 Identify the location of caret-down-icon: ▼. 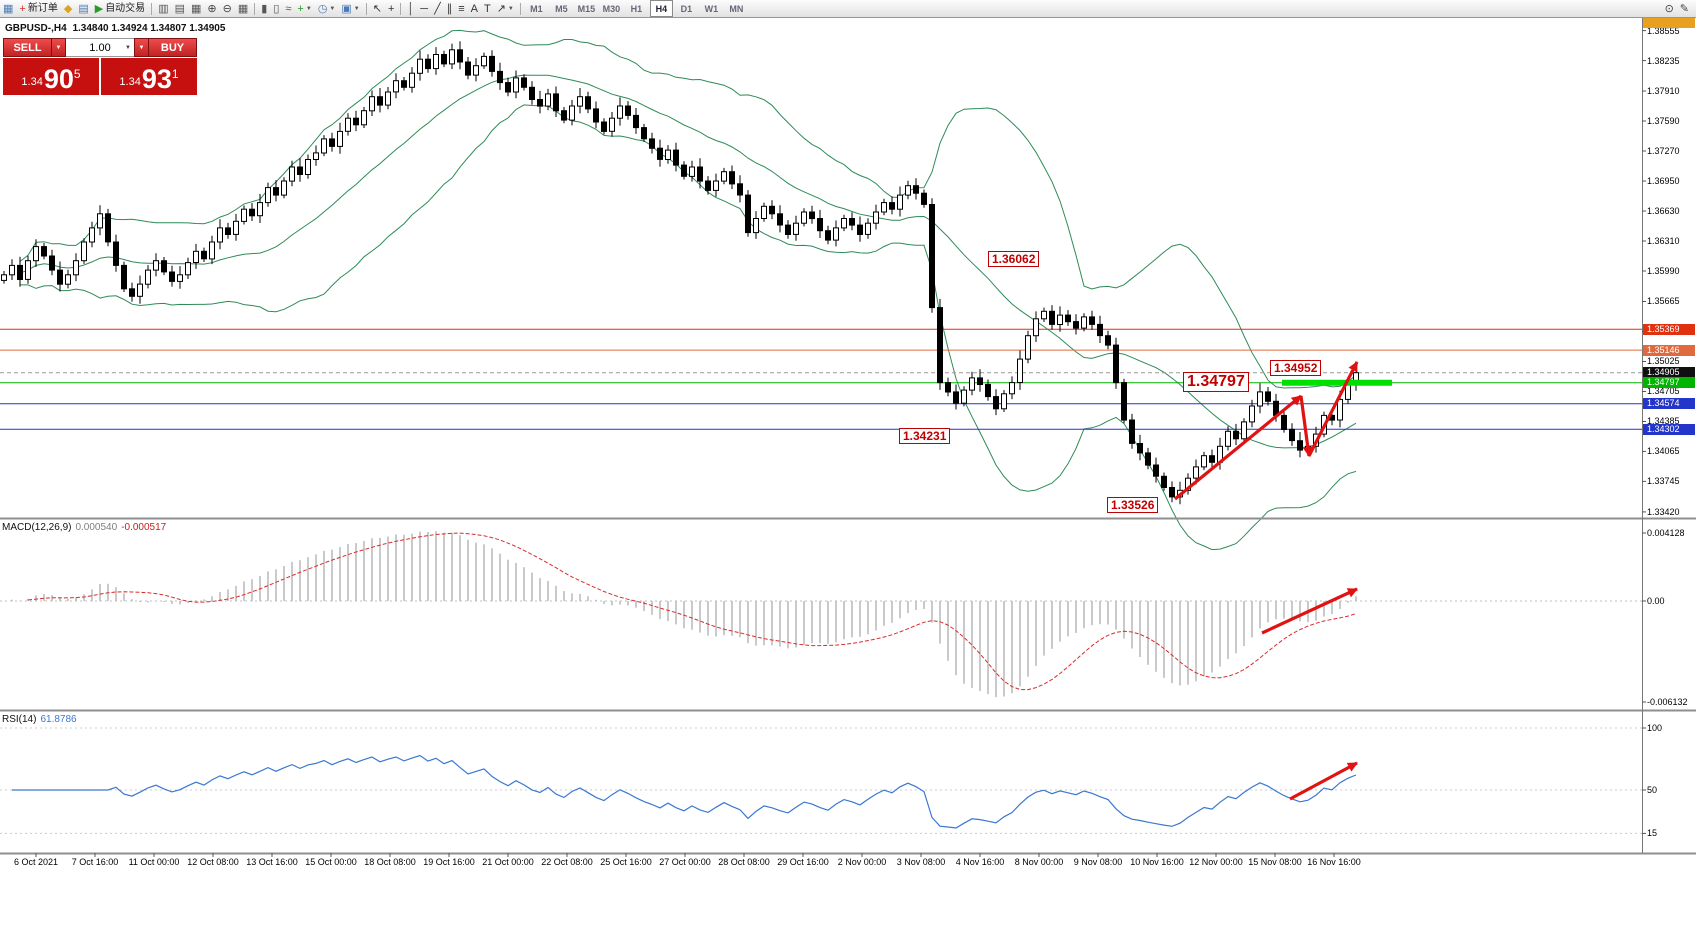
(356, 8).